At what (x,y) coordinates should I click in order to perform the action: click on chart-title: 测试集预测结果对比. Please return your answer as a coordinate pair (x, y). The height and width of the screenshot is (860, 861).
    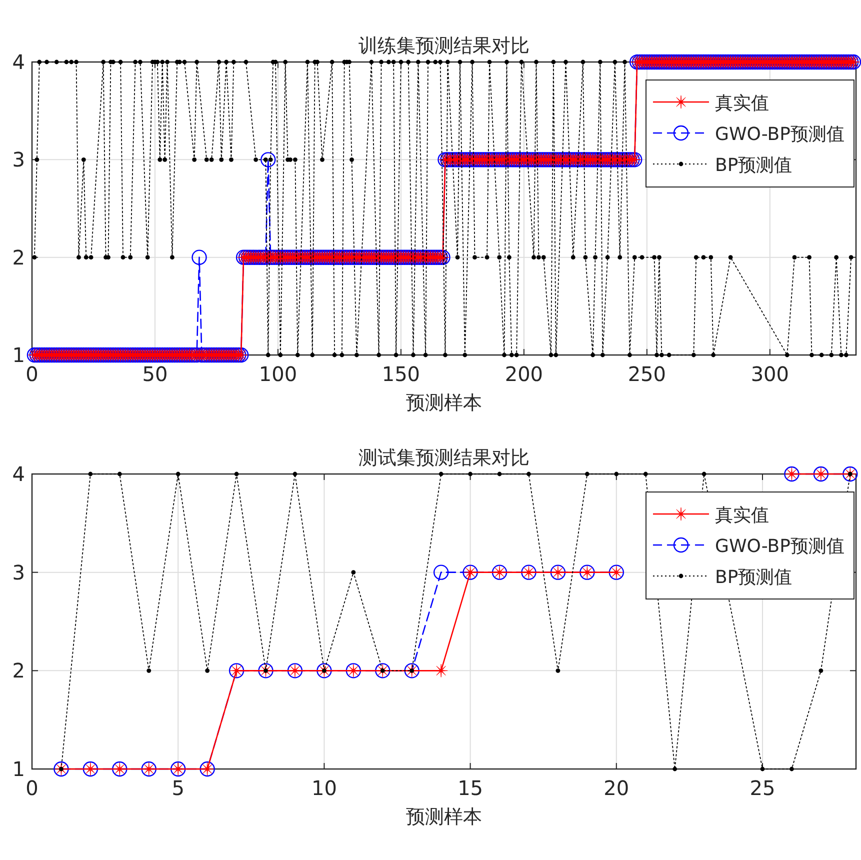
    Looking at the image, I should click on (444, 458).